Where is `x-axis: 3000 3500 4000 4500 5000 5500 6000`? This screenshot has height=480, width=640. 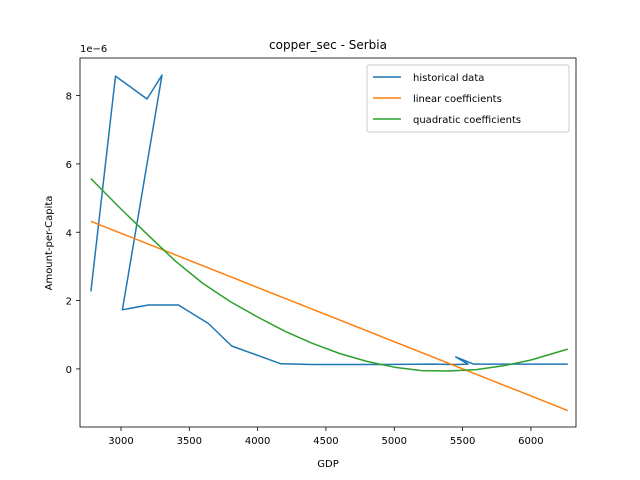 x-axis: 3000 3500 4000 4500 5000 5500 6000 is located at coordinates (326, 437).